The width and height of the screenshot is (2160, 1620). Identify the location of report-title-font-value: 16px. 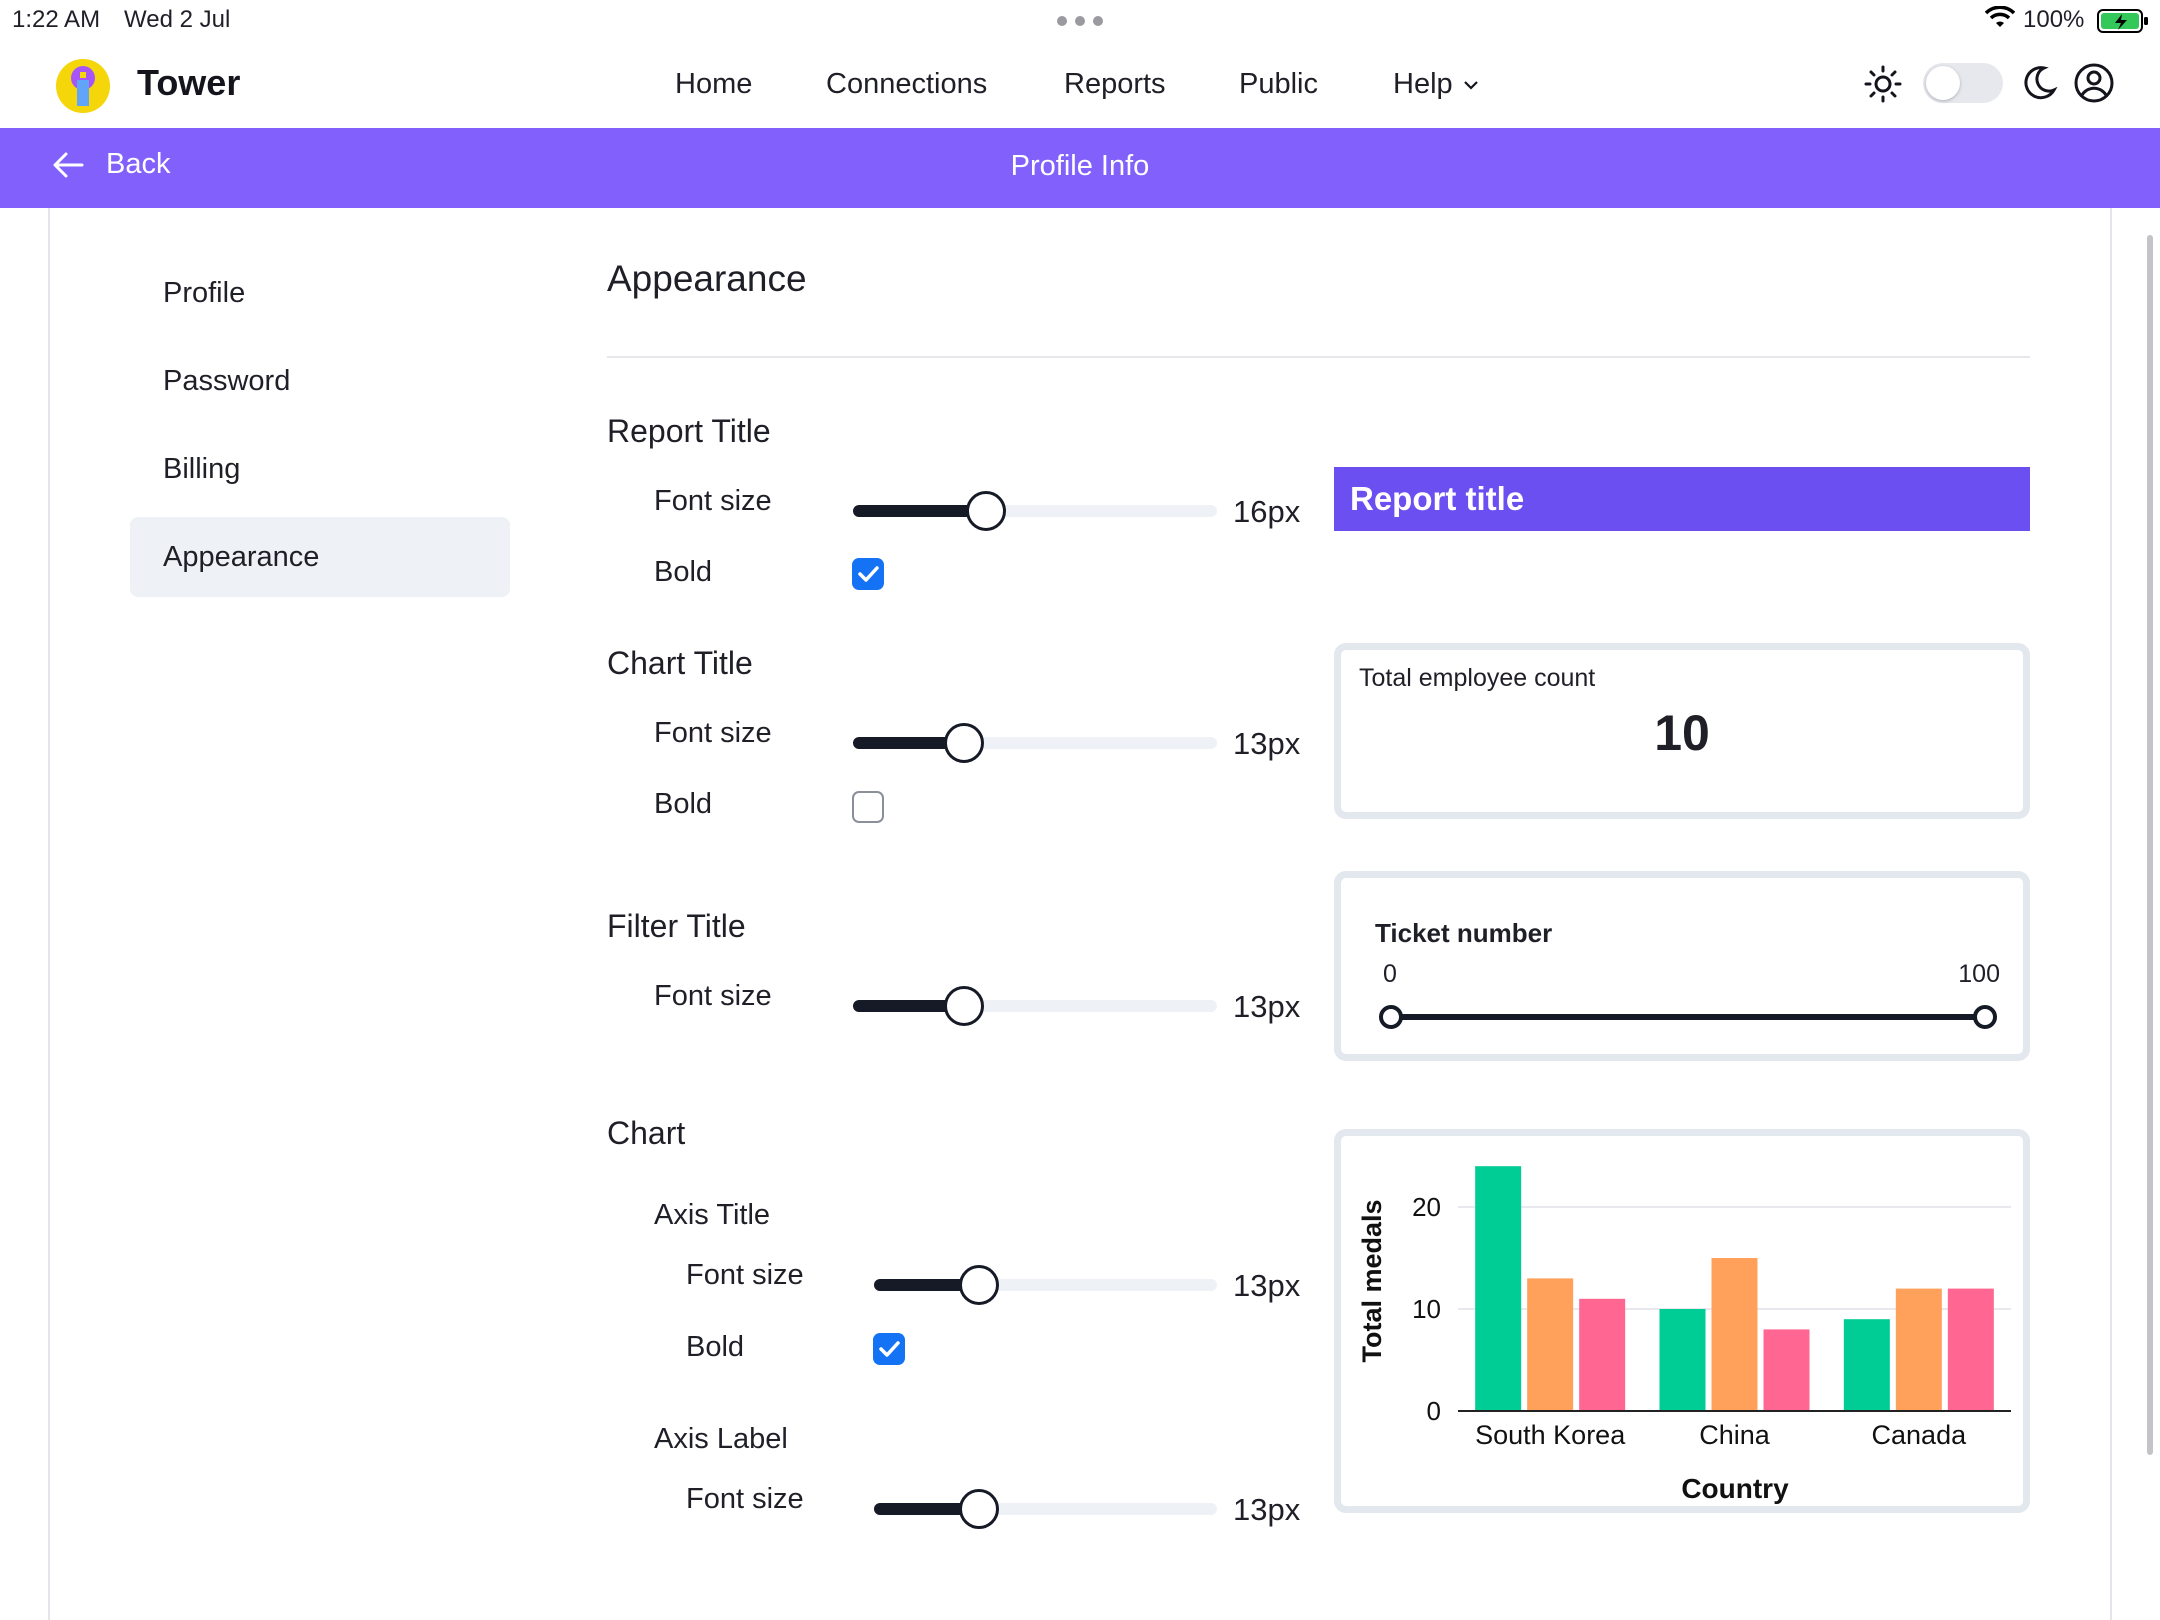
(1267, 511).